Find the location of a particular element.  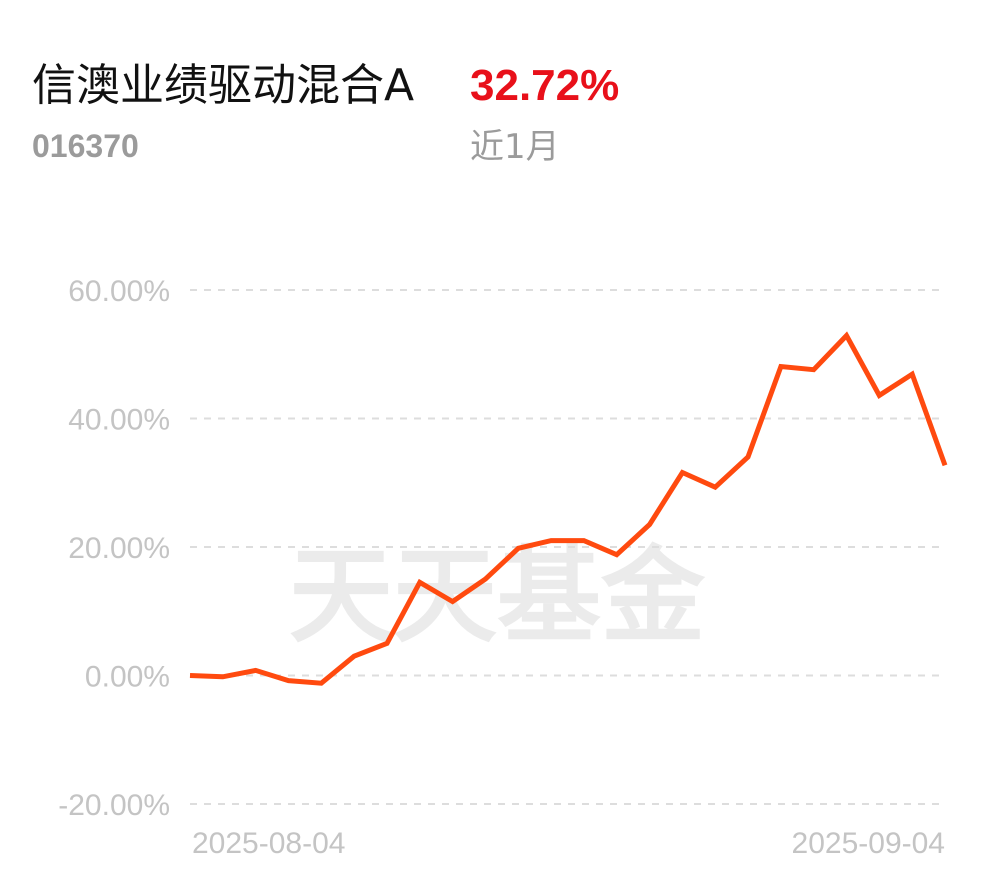

y-tick-label: 0.00% is located at coordinates (127, 677).